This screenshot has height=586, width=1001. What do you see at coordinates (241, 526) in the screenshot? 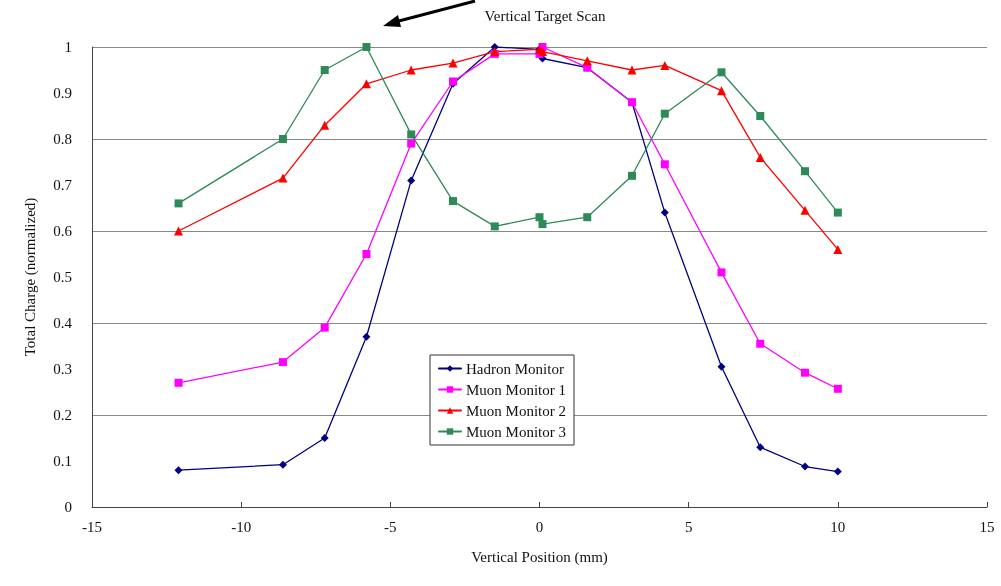
I see `x-tick-label: -10` at bounding box center [241, 526].